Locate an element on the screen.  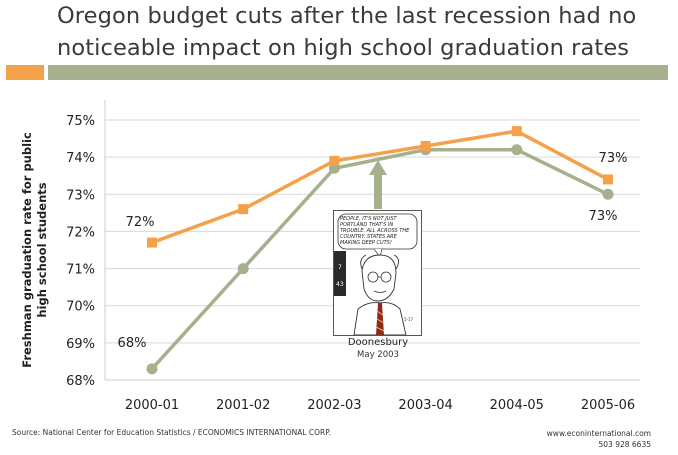
cartoon-number-7: 7 is located at coordinates (340, 267).